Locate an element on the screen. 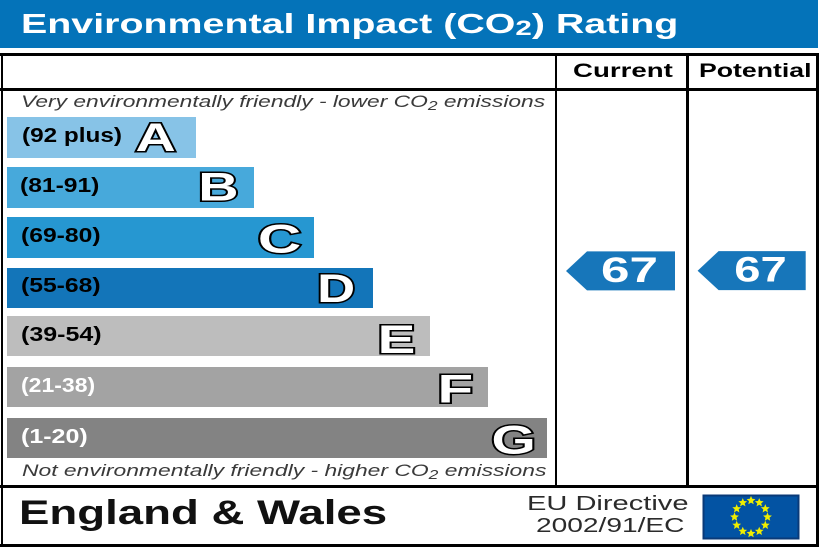 This screenshot has width=820, height=547. svg-text: G is located at coordinates (514, 440).